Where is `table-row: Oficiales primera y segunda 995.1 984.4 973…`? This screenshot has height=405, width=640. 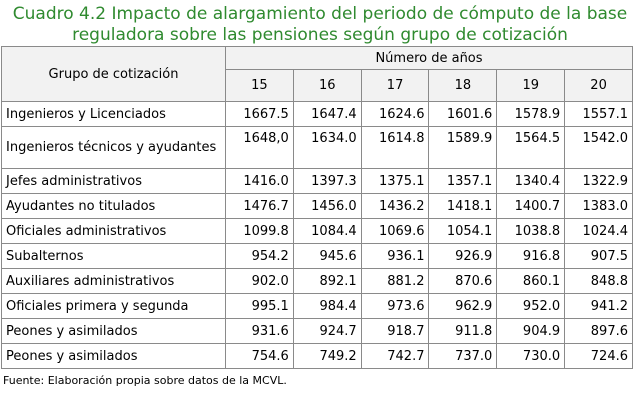 table-row: Oficiales primera y segunda 995.1 984.4 973… is located at coordinates (317, 306).